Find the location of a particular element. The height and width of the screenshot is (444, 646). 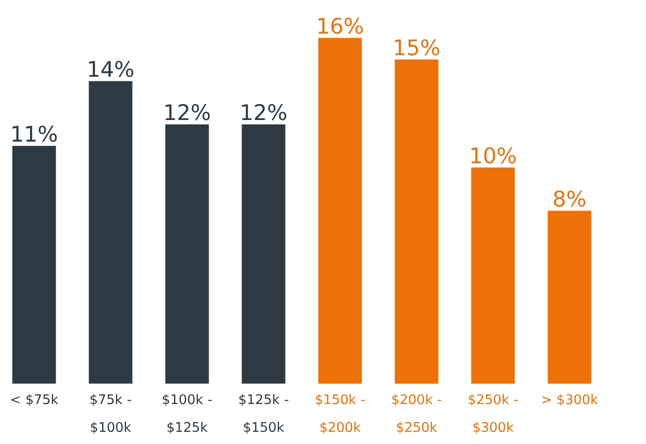

x-tick-label: > $300k is located at coordinates (570, 400).